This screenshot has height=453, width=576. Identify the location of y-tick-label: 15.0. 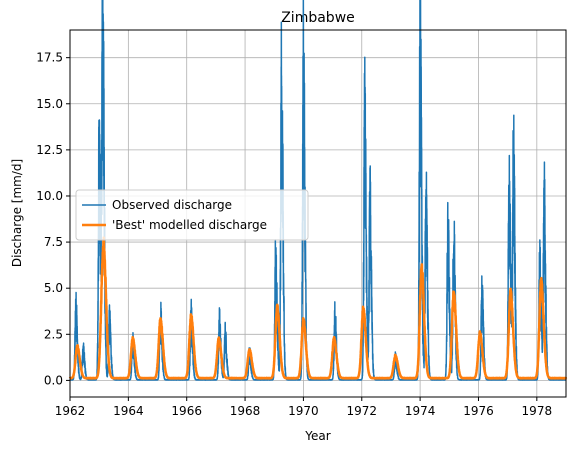
(49, 104).